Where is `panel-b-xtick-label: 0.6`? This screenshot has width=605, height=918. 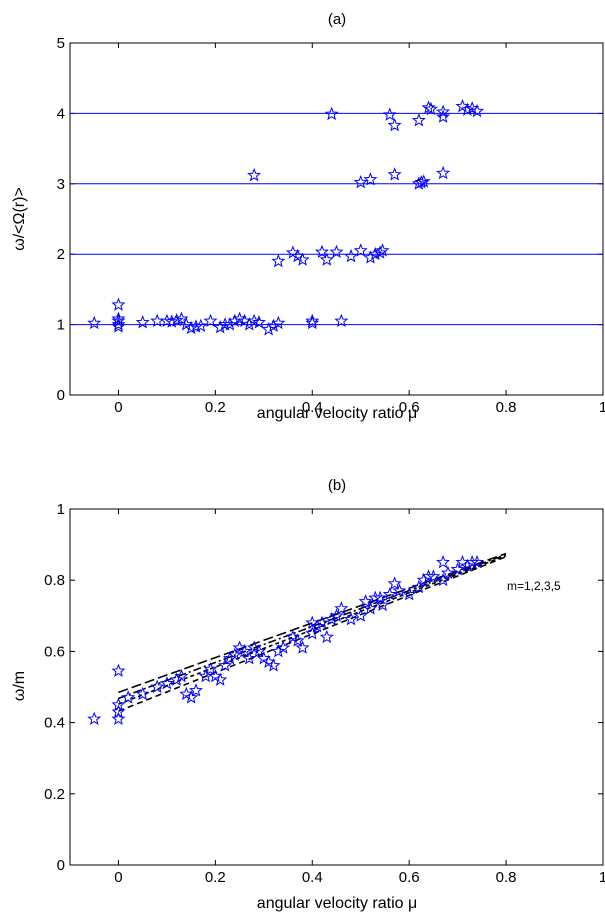
panel-b-xtick-label: 0.6 is located at coordinates (409, 877).